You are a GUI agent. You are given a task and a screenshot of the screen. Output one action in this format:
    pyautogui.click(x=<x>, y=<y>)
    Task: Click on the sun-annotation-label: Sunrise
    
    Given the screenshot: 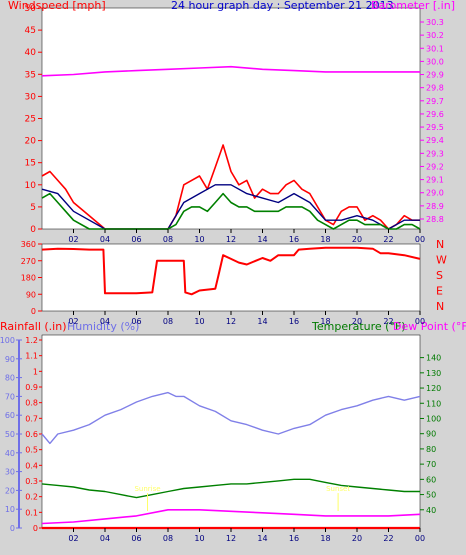 What is the action you would take?
    pyautogui.click(x=147, y=489)
    